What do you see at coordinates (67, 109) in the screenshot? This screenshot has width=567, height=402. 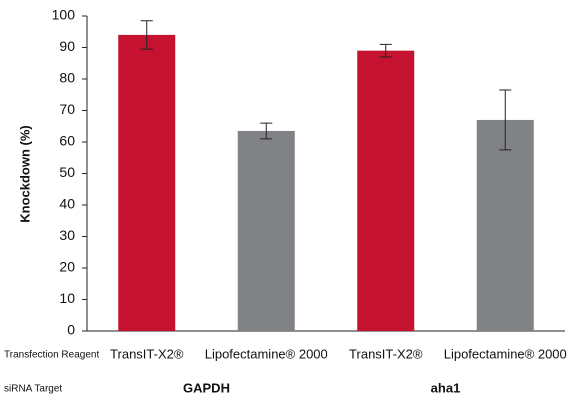 I see `y-tick-label: 70` at bounding box center [67, 109].